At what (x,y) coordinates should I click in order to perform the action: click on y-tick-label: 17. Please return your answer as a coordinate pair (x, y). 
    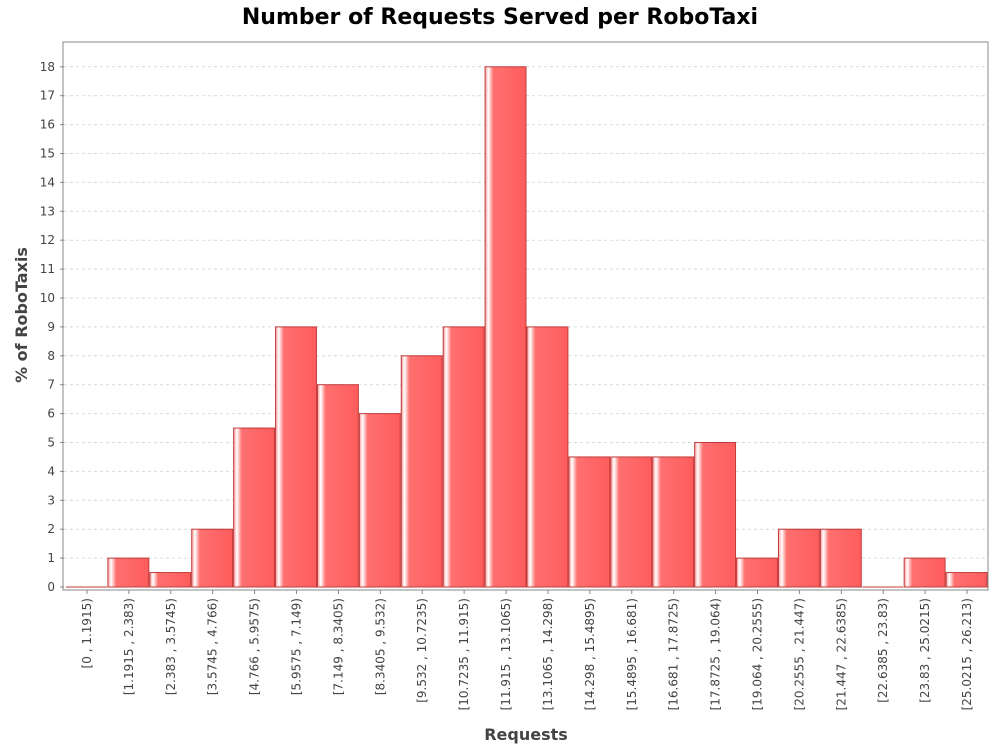
    Looking at the image, I should click on (47, 96).